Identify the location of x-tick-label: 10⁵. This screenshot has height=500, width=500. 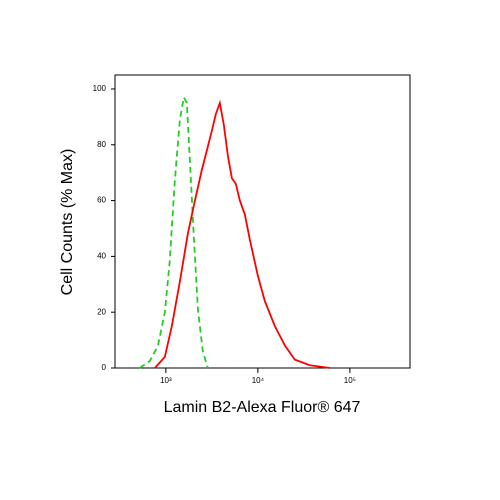
(350, 380).